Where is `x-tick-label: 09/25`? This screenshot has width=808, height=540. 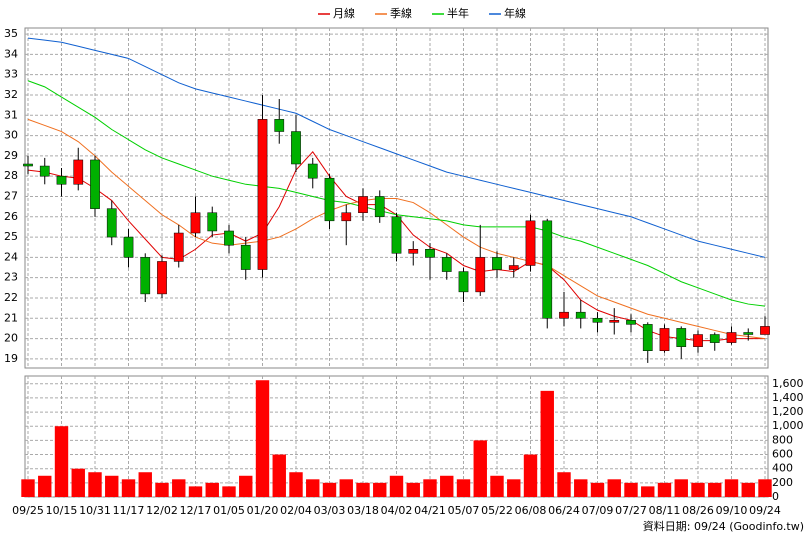 x-tick-label: 09/25 is located at coordinates (28, 510).